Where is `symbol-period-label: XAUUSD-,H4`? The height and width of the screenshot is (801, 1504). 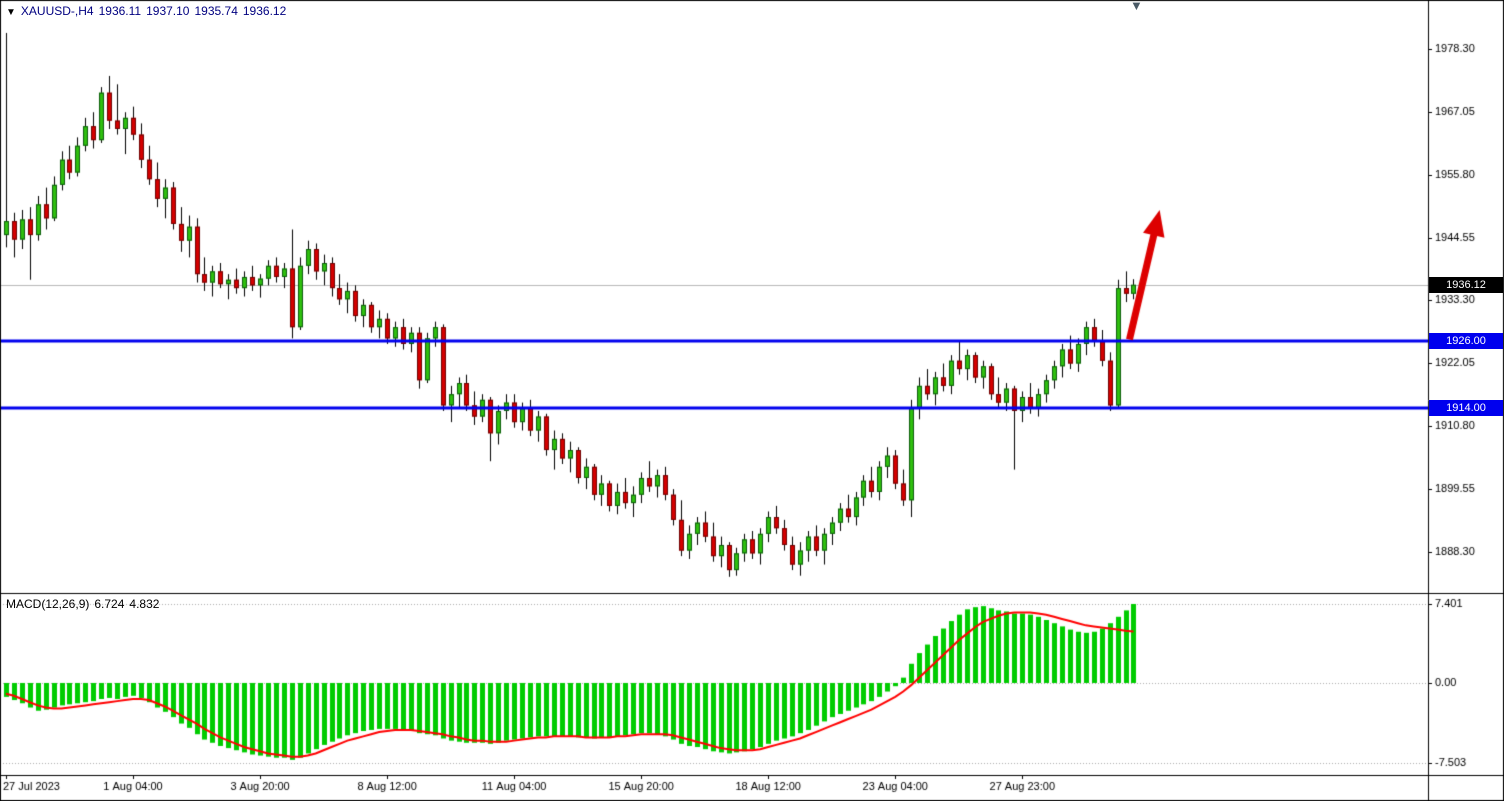
symbol-period-label: XAUUSD-,H4 is located at coordinates (57, 11).